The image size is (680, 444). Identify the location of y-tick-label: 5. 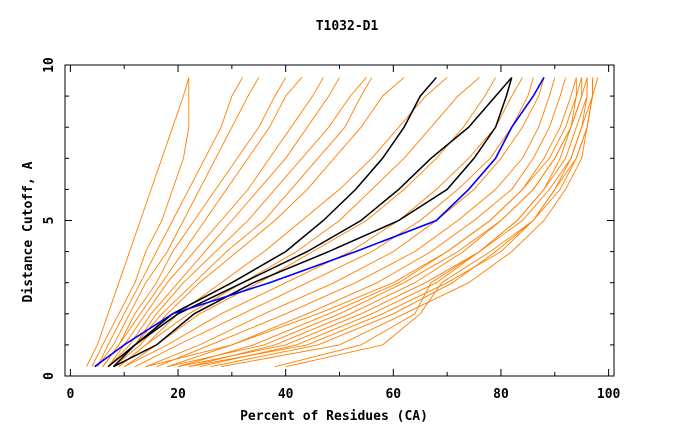
(49, 221).